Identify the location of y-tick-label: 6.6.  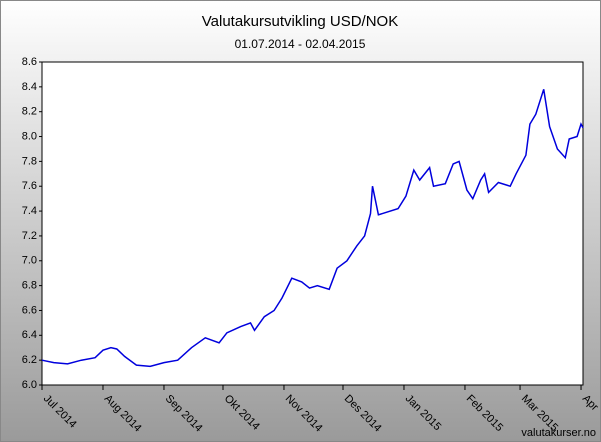
(29, 310).